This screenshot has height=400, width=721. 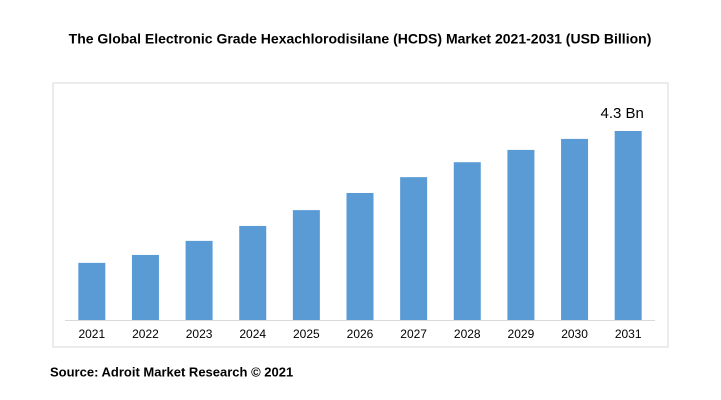 What do you see at coordinates (171, 371) in the screenshot?
I see `source: Source: Adroit Market Research © 2021` at bounding box center [171, 371].